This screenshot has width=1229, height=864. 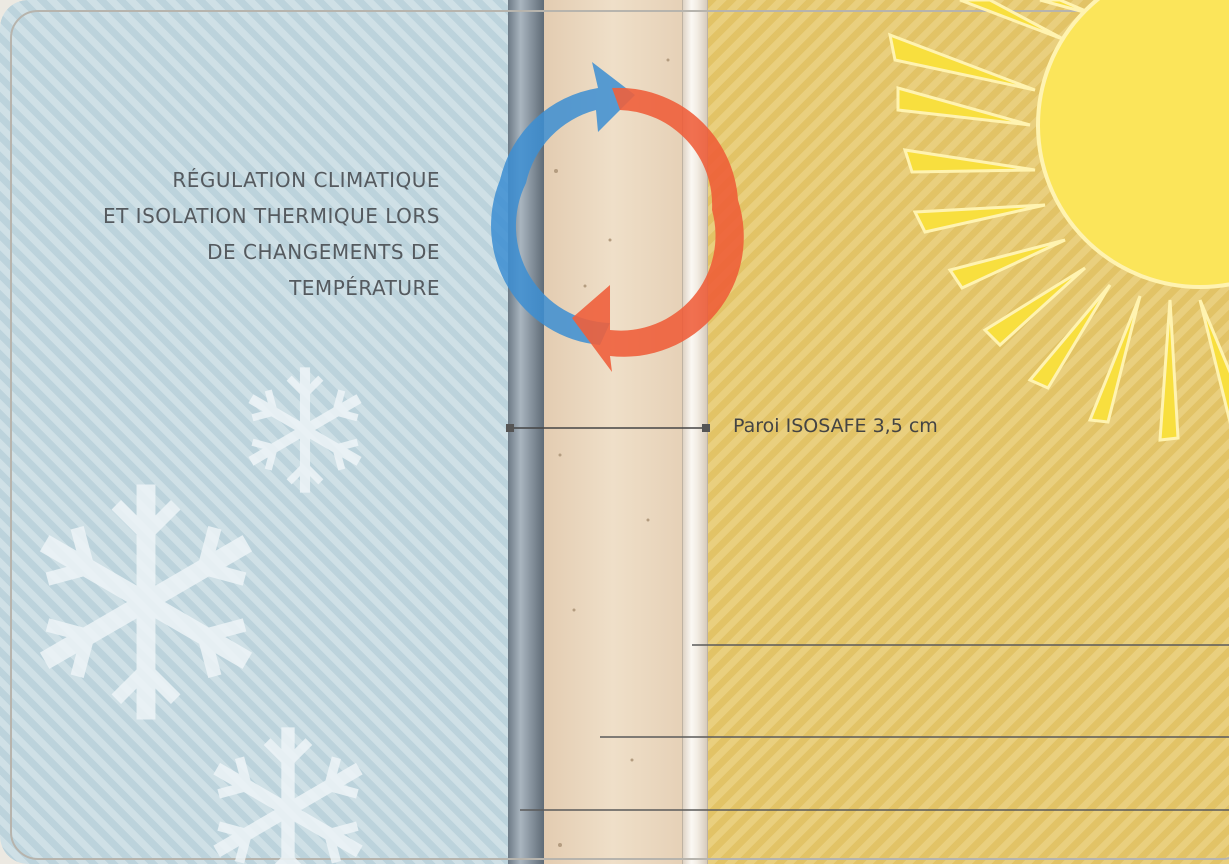 What do you see at coordinates (1058, 221) in the screenshot?
I see `sun-icon` at bounding box center [1058, 221].